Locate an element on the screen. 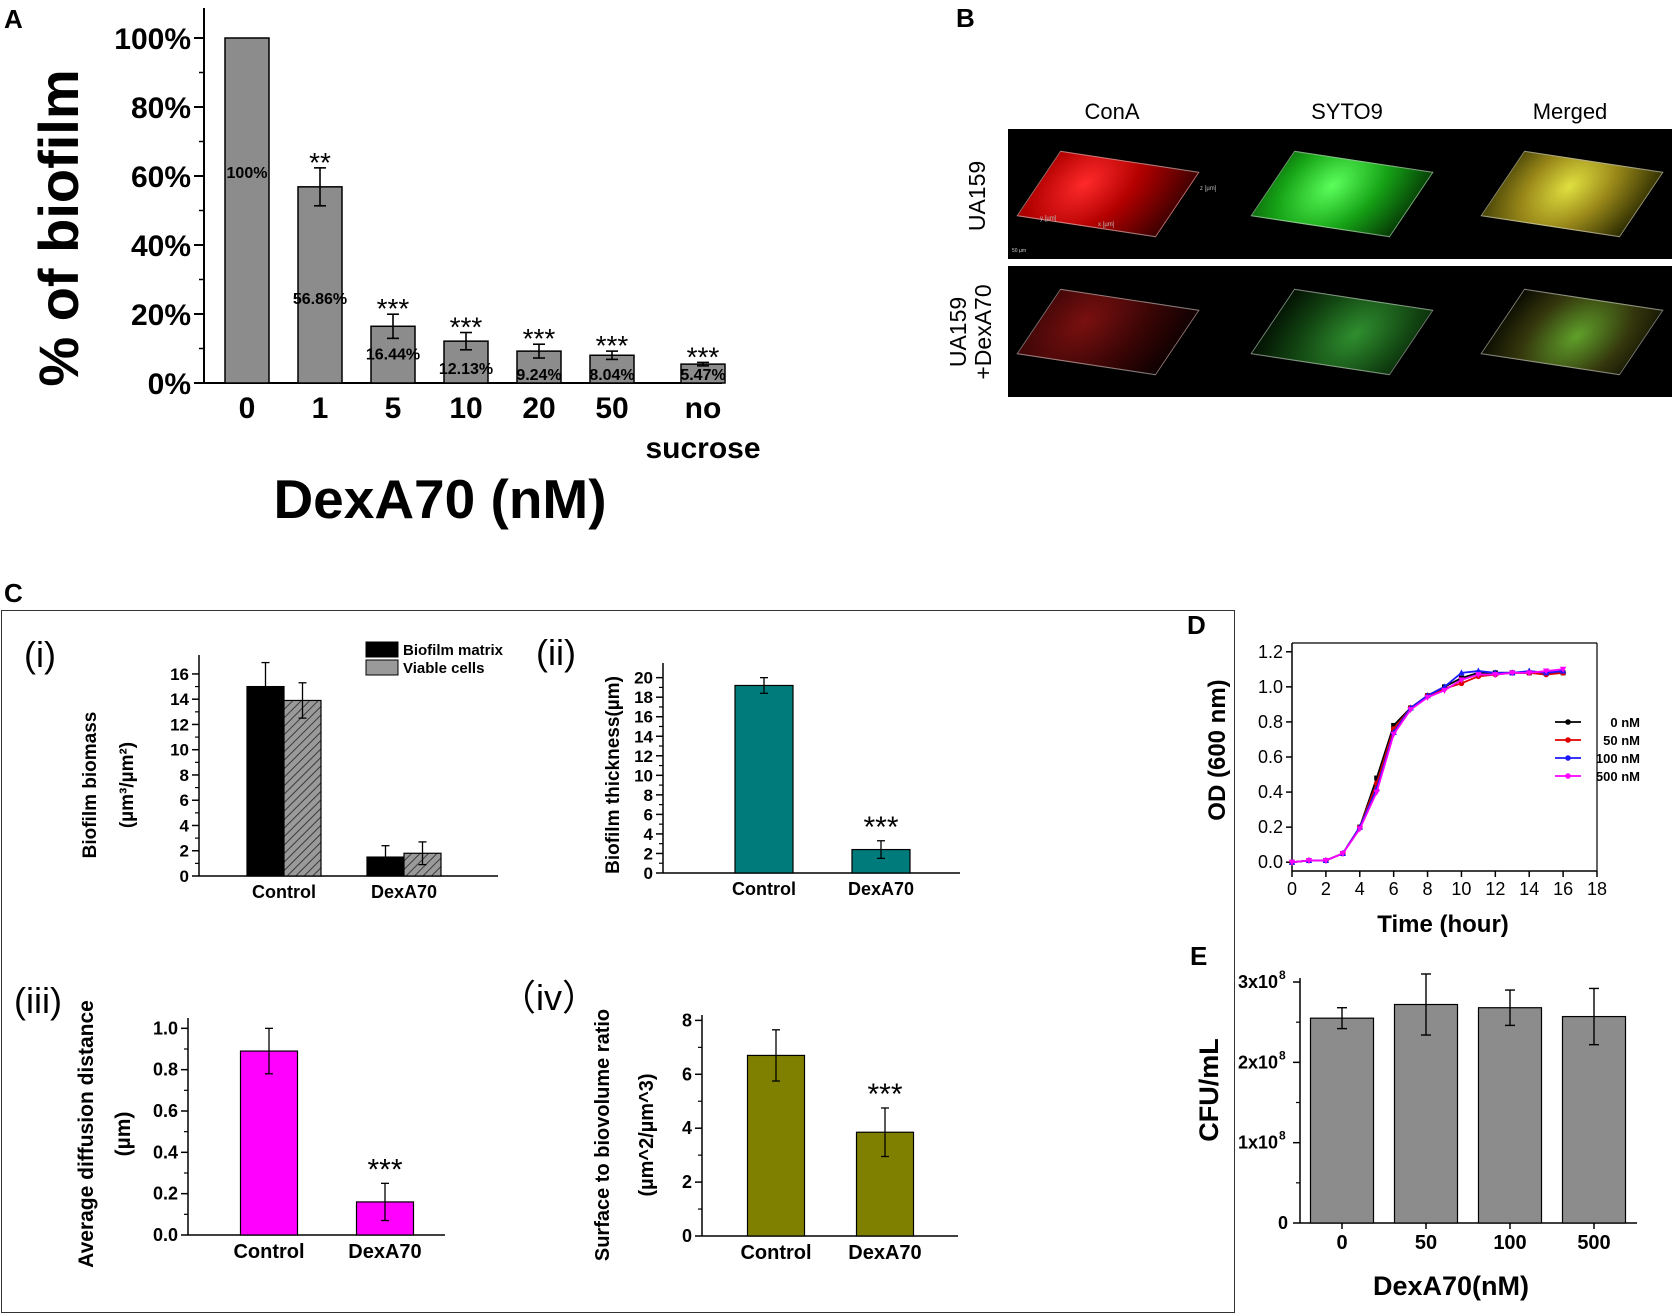 The height and width of the screenshot is (1316, 1675). chart-ciii-xtick-label: Control is located at coordinates (268, 1252).